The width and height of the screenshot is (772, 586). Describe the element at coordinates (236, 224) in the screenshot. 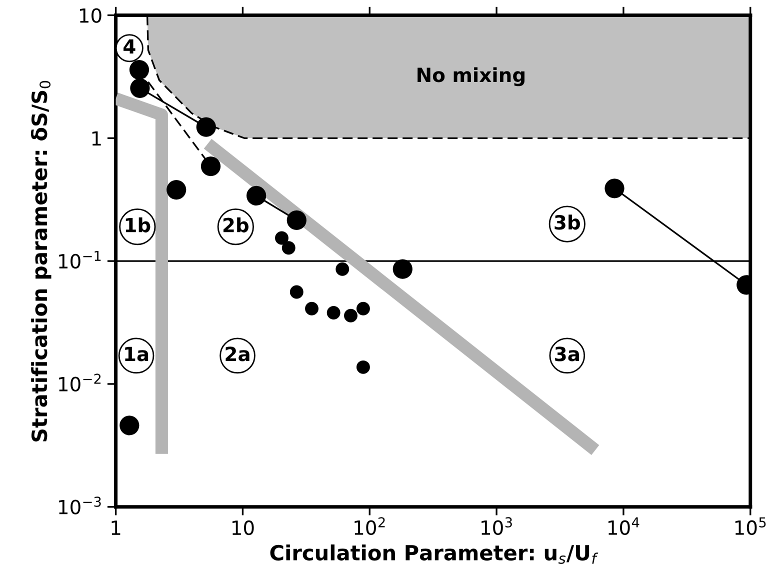

I see `annotation: 2b` at that location.